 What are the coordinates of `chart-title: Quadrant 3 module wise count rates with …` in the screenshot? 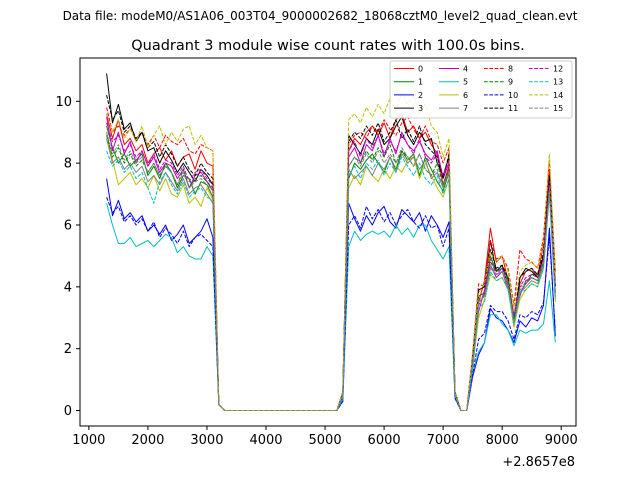 It's located at (328, 46).